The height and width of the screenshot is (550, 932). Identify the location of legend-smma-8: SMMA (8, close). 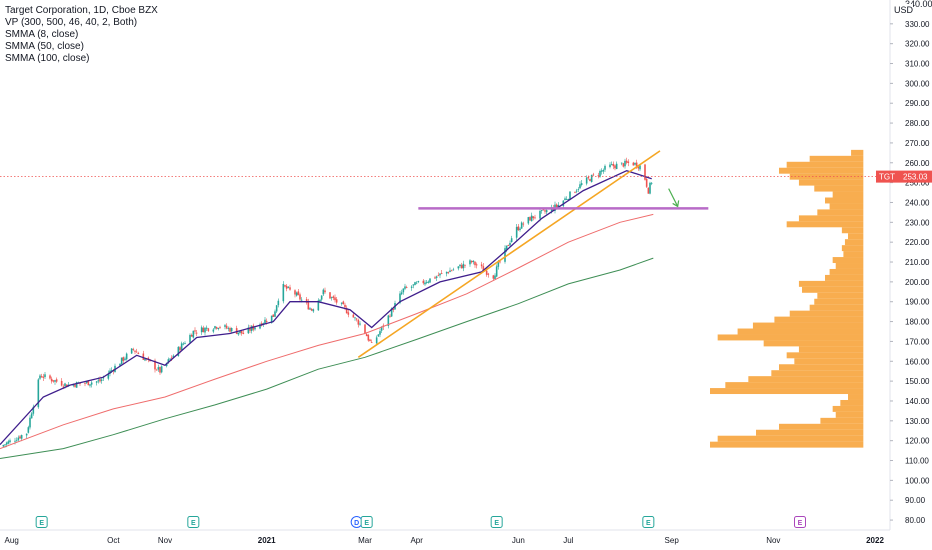
(42, 34).